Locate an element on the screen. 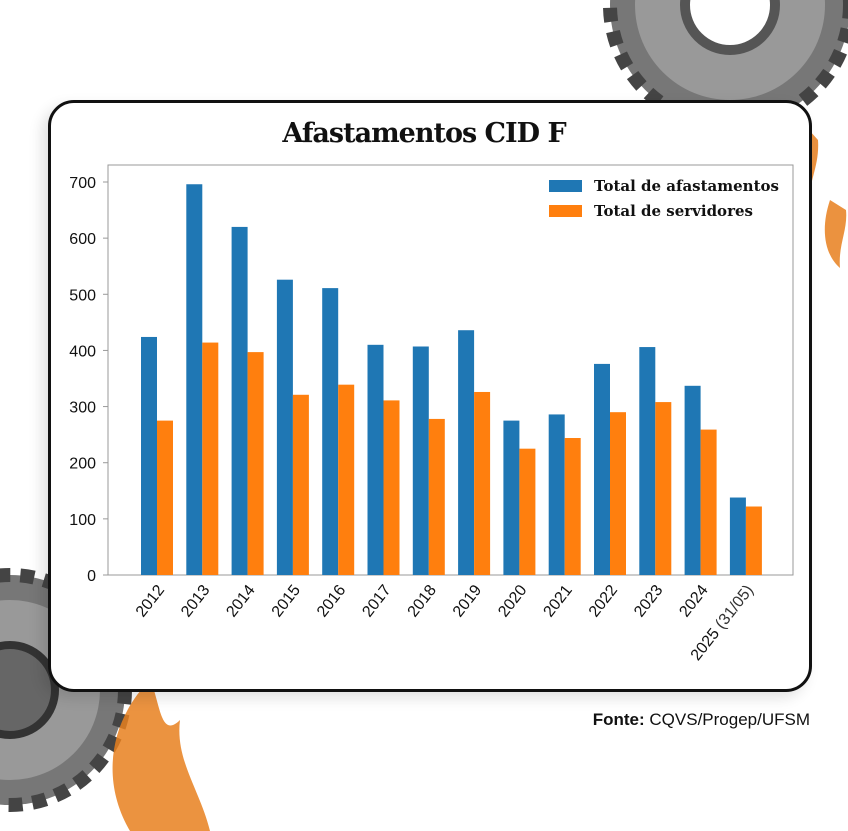 Image resolution: width=848 pixels, height=831 pixels. bar-afastamentos-2016 is located at coordinates (330, 431).